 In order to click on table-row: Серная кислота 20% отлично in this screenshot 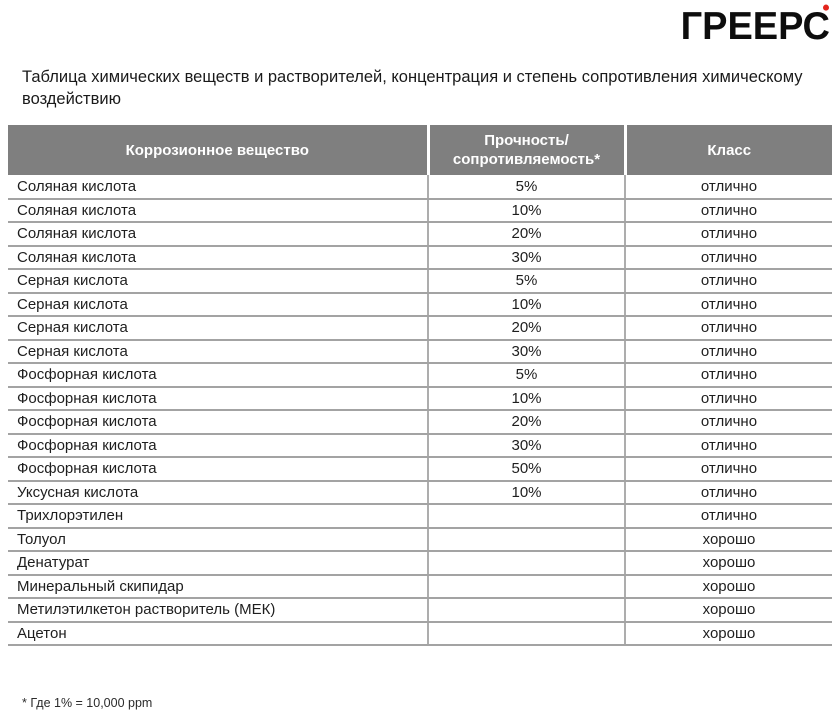, I will do `click(420, 328)`.